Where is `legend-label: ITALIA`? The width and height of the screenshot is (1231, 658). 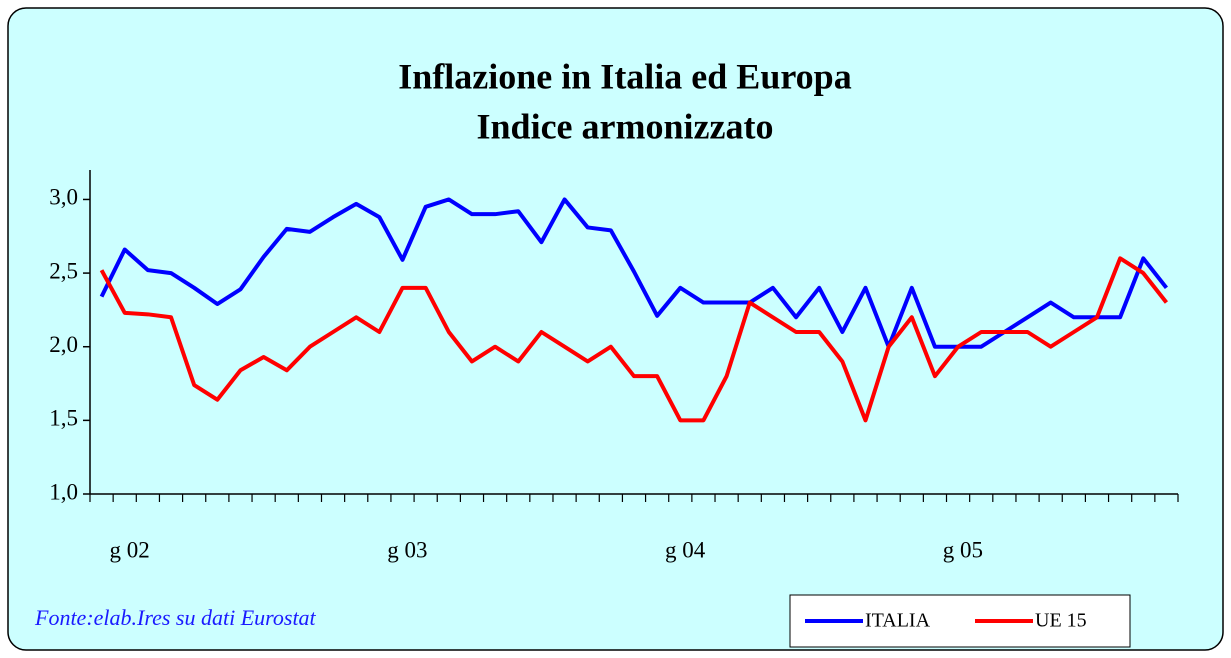
legend-label: ITALIA is located at coordinates (898, 621).